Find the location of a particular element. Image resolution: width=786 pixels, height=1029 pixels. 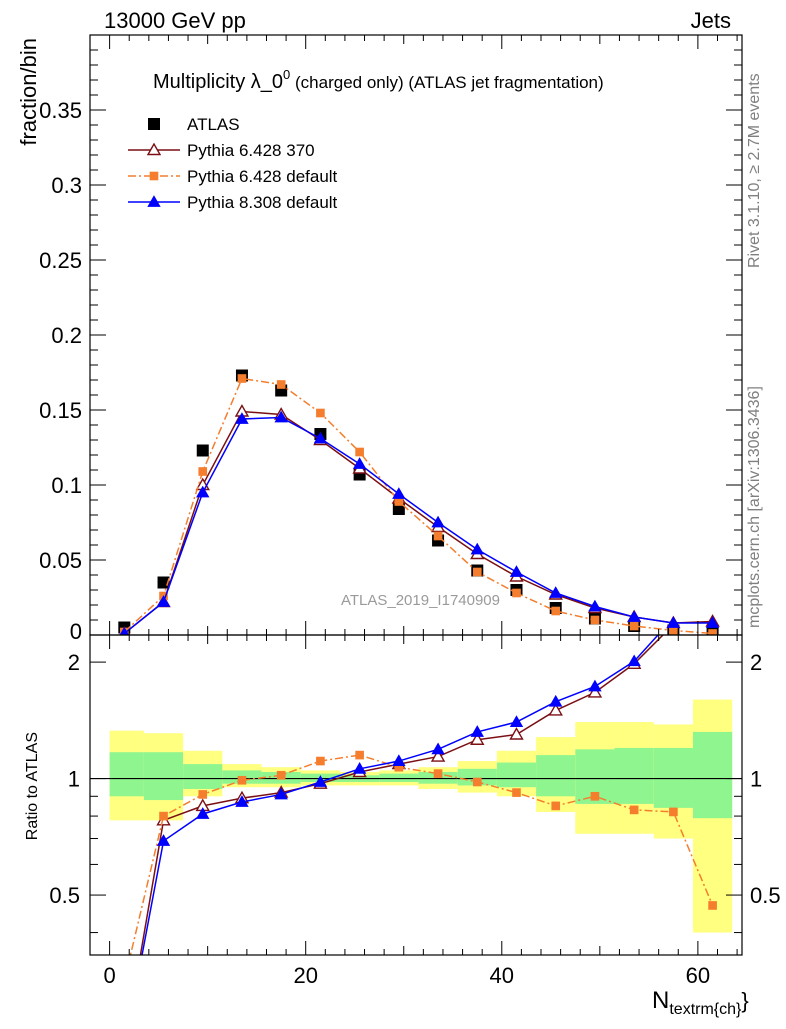

y-tick-label: 0.2 is located at coordinates (66, 335).